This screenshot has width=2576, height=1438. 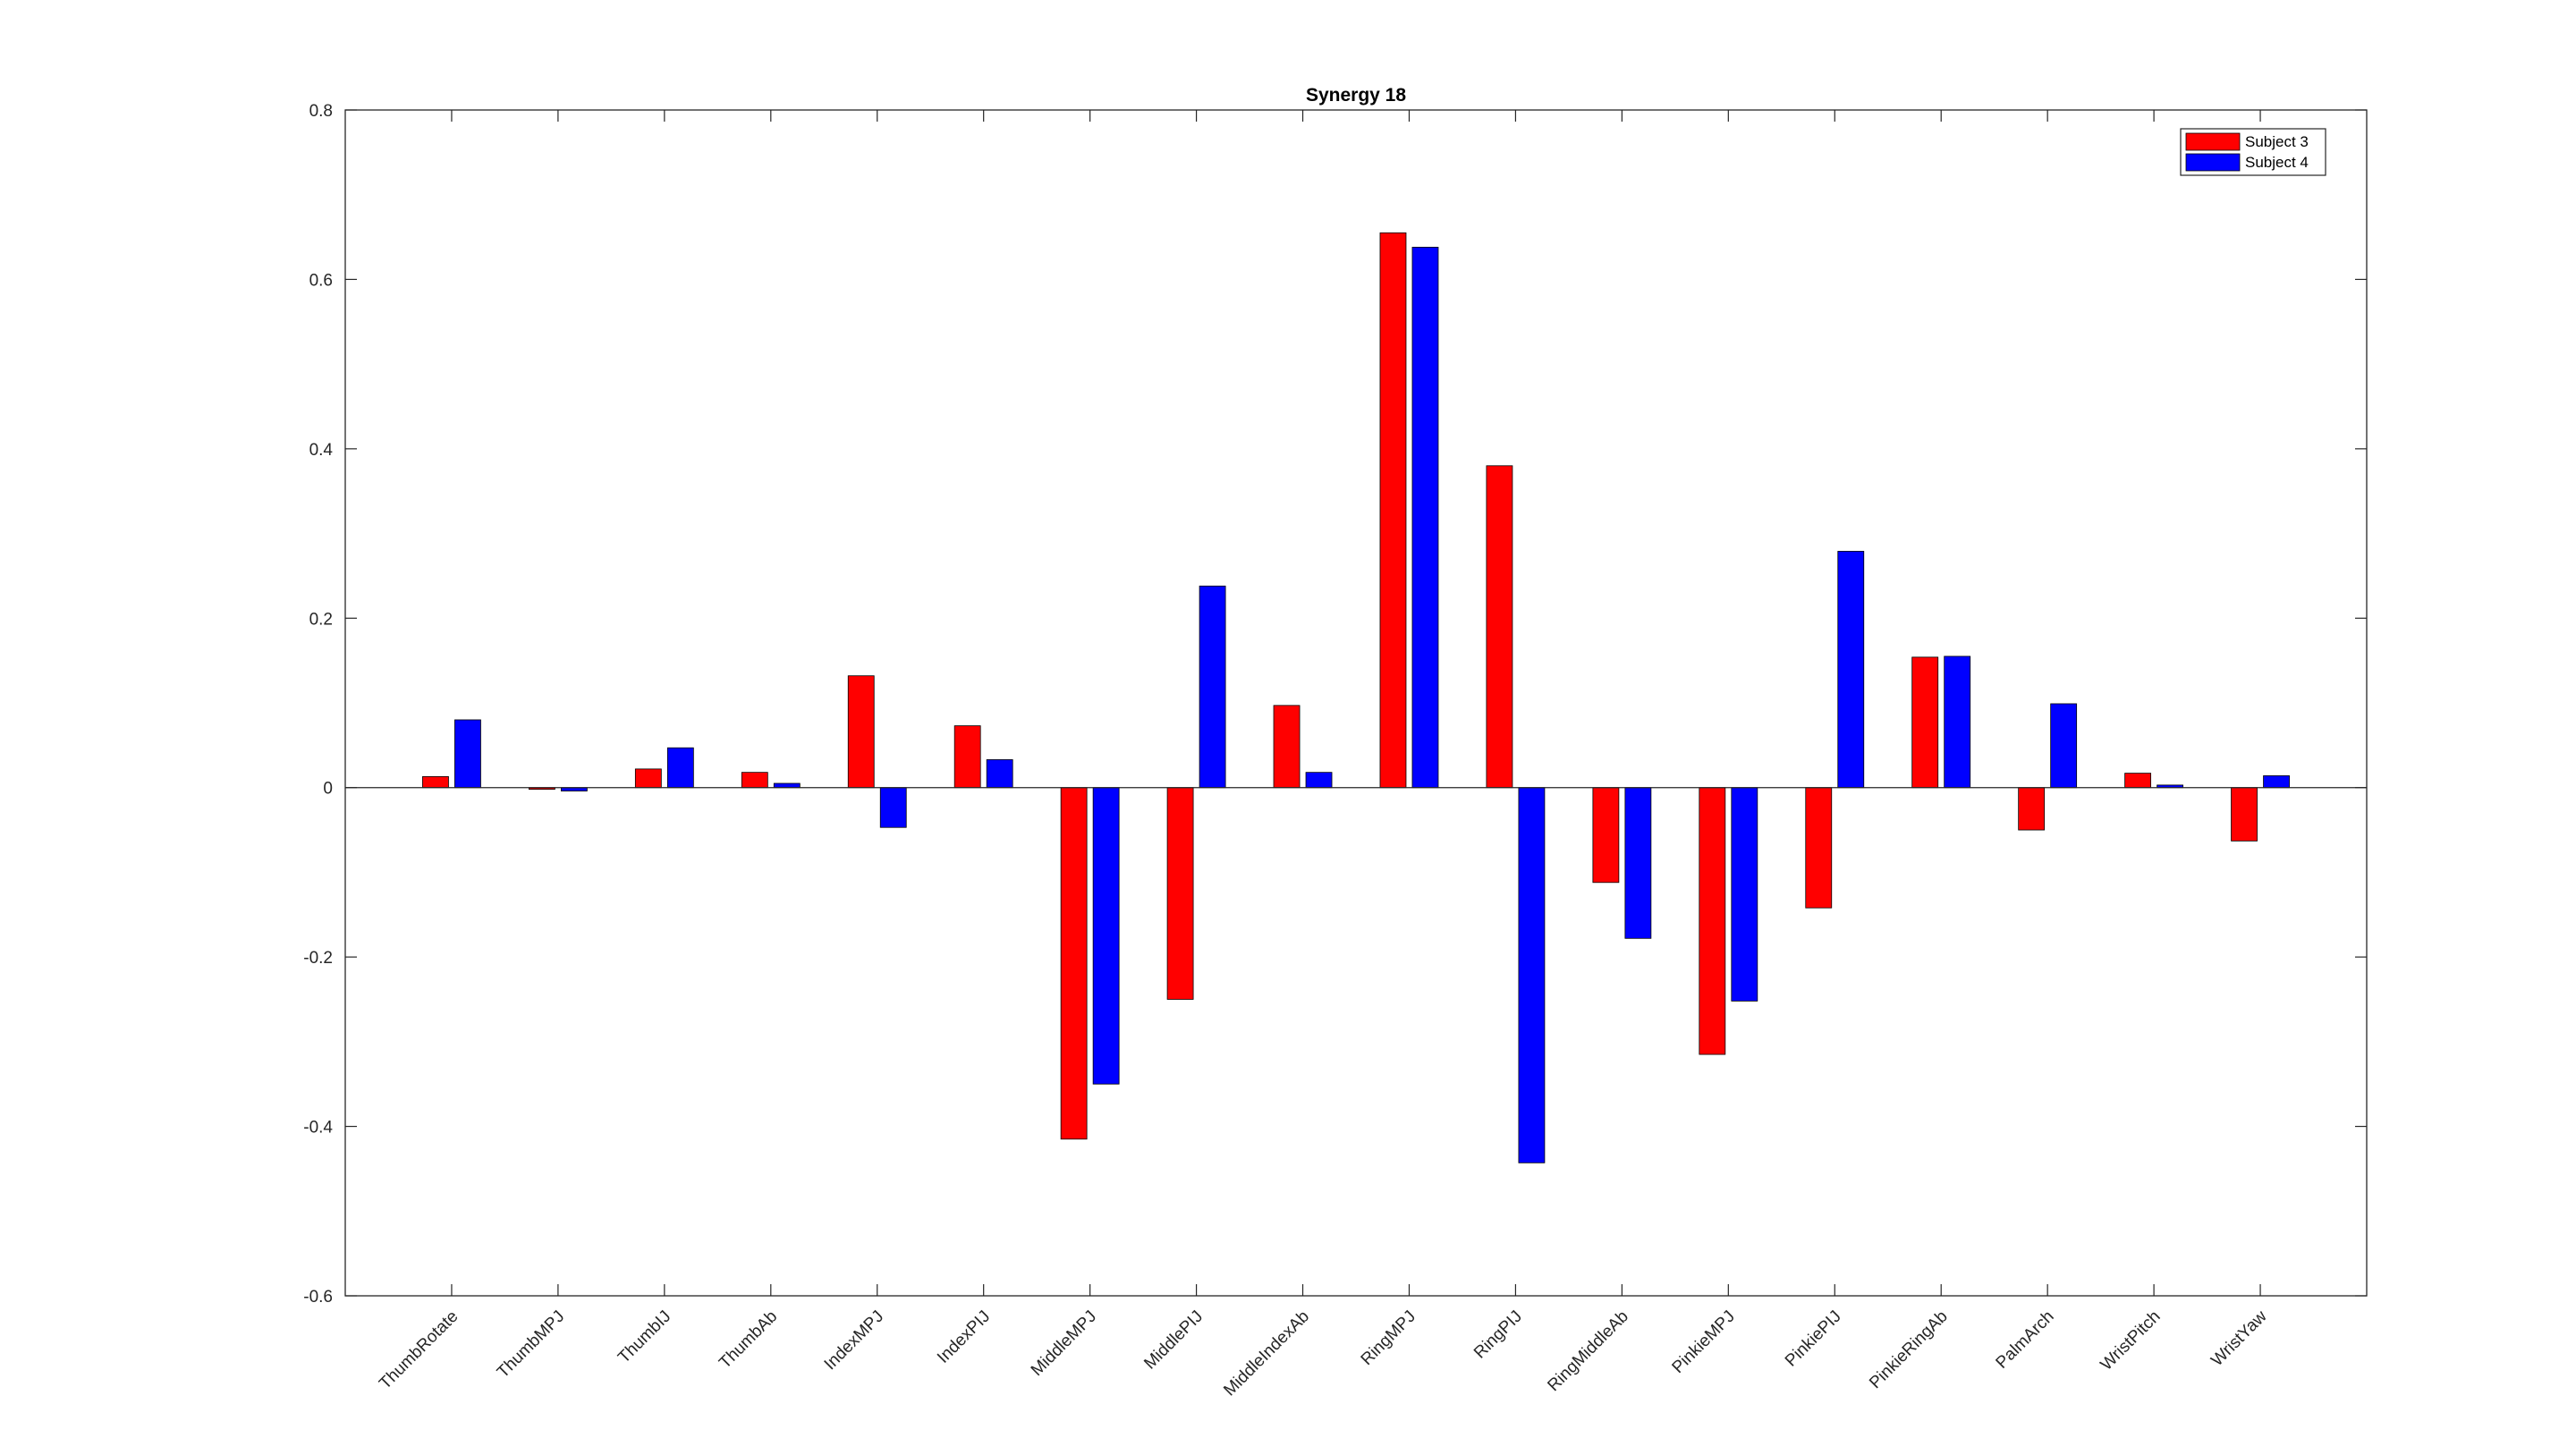 I want to click on y-tick-label: 0.4, so click(x=321, y=450).